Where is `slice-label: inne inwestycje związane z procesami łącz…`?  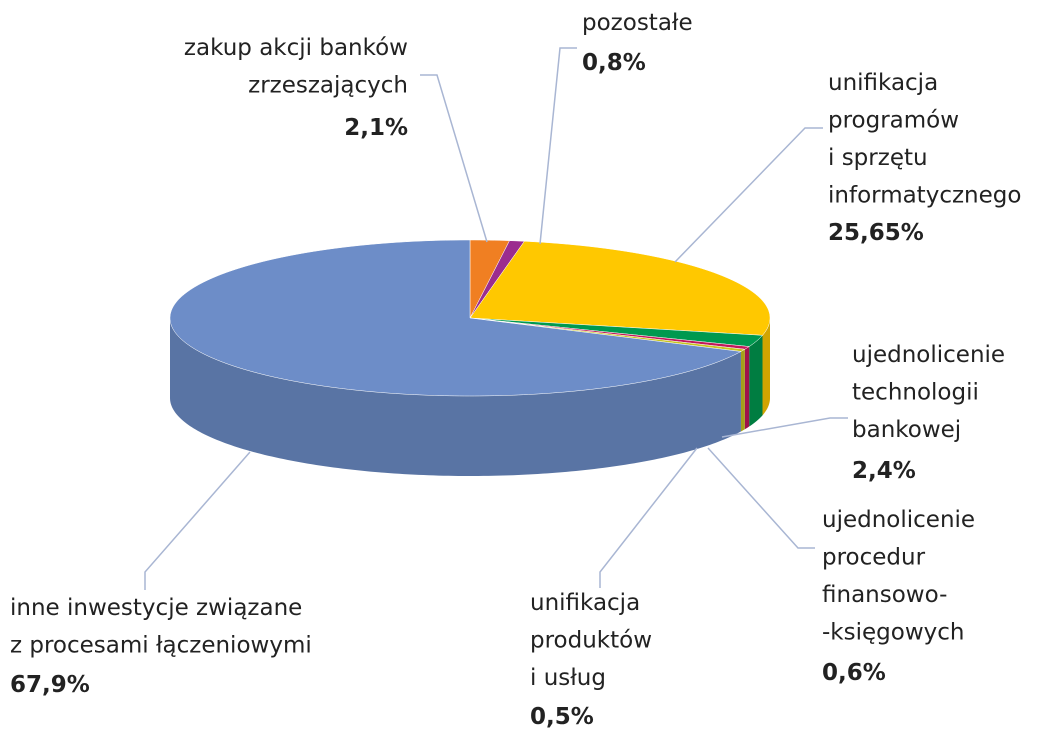
slice-label: inne inwestycje związane z procesami łącz… is located at coordinates (161, 627).